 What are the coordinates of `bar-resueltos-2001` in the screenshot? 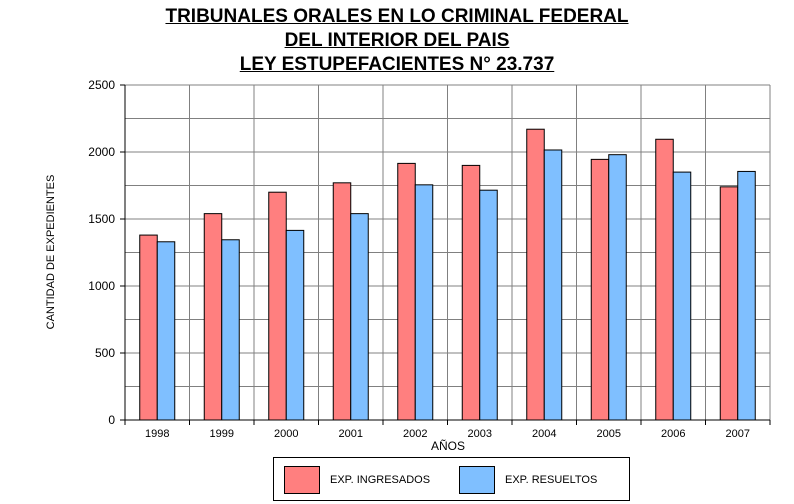 It's located at (359, 317).